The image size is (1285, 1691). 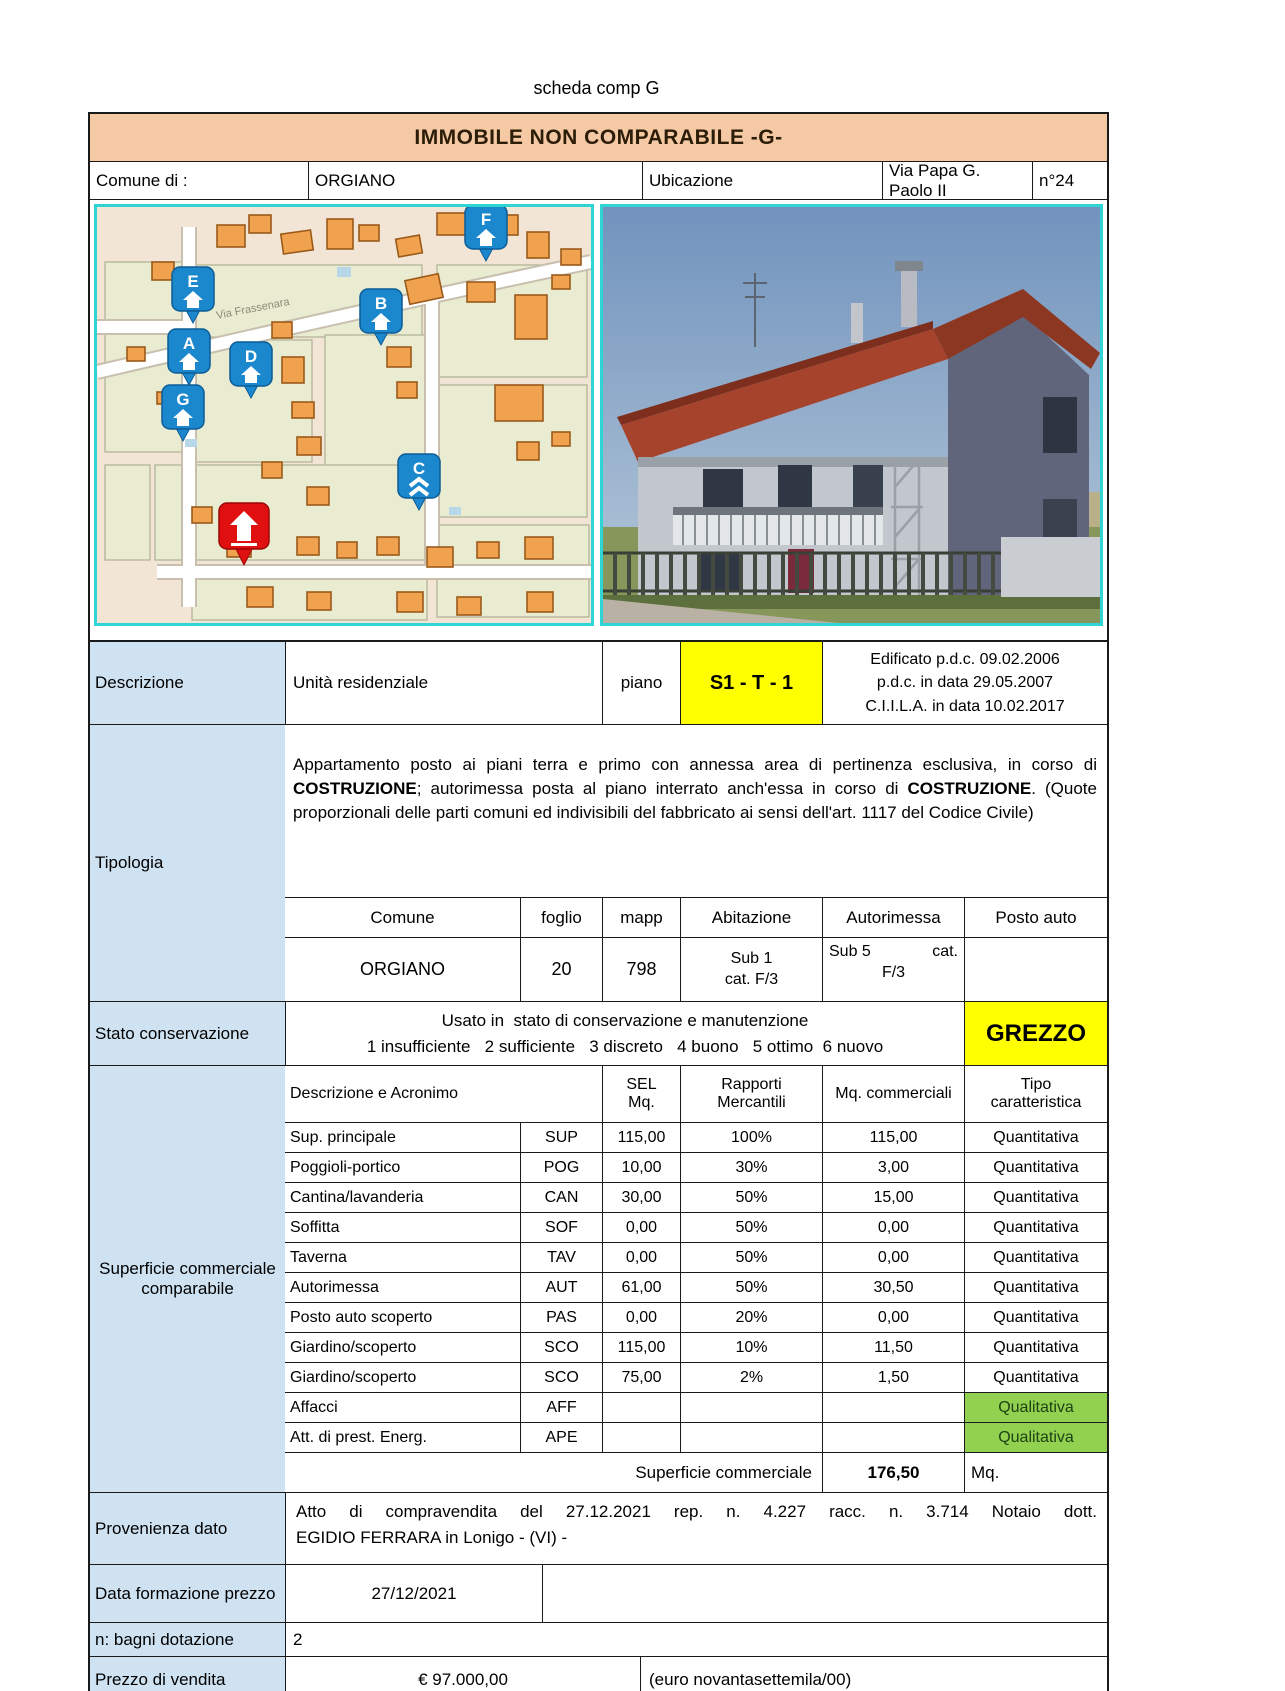 What do you see at coordinates (696, 1437) in the screenshot?
I see `superficie-row: Att. di prest. Energ. APE Qualitativa` at bounding box center [696, 1437].